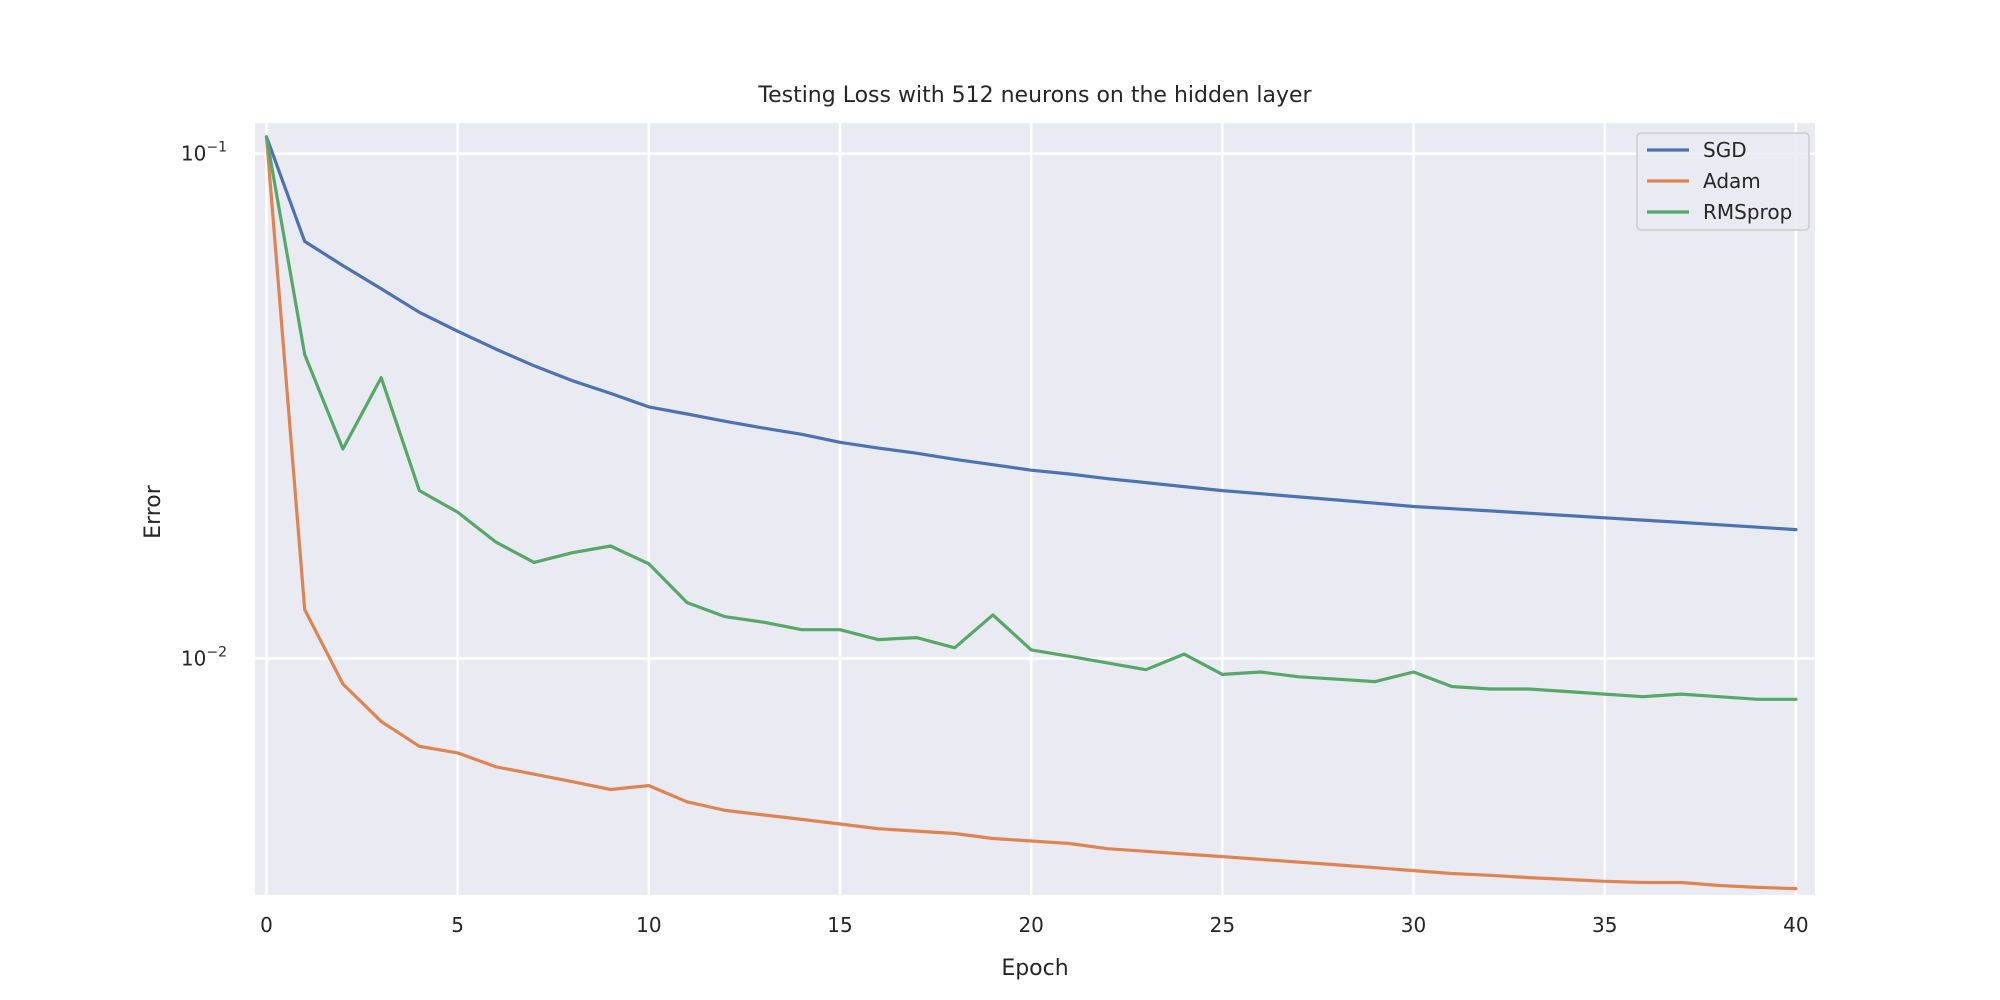 The height and width of the screenshot is (1000, 2000). I want to click on y-tick-exponent: −1, so click(216, 148).